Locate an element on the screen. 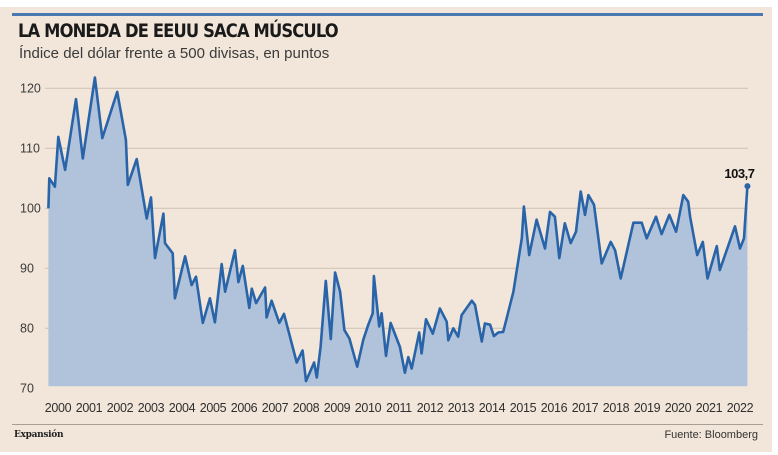 Image resolution: width=778 pixels, height=455 pixels. y-tick-label: 90 is located at coordinates (27, 268).